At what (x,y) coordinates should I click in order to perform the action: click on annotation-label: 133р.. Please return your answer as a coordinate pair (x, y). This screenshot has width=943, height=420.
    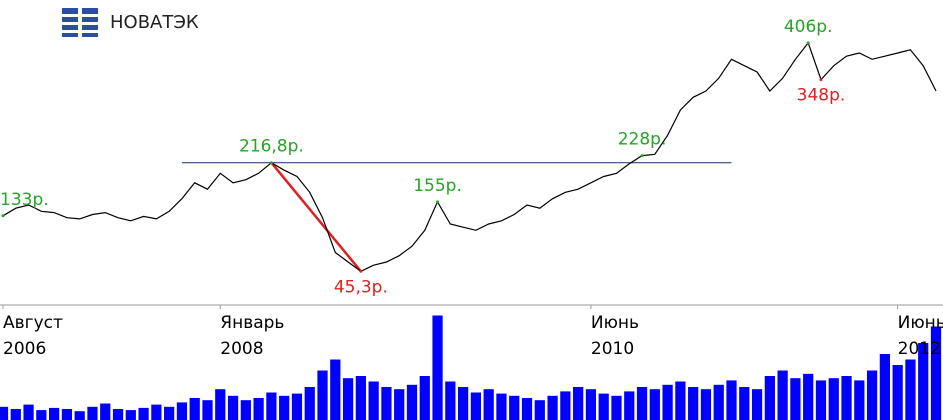
    Looking at the image, I should click on (24, 200).